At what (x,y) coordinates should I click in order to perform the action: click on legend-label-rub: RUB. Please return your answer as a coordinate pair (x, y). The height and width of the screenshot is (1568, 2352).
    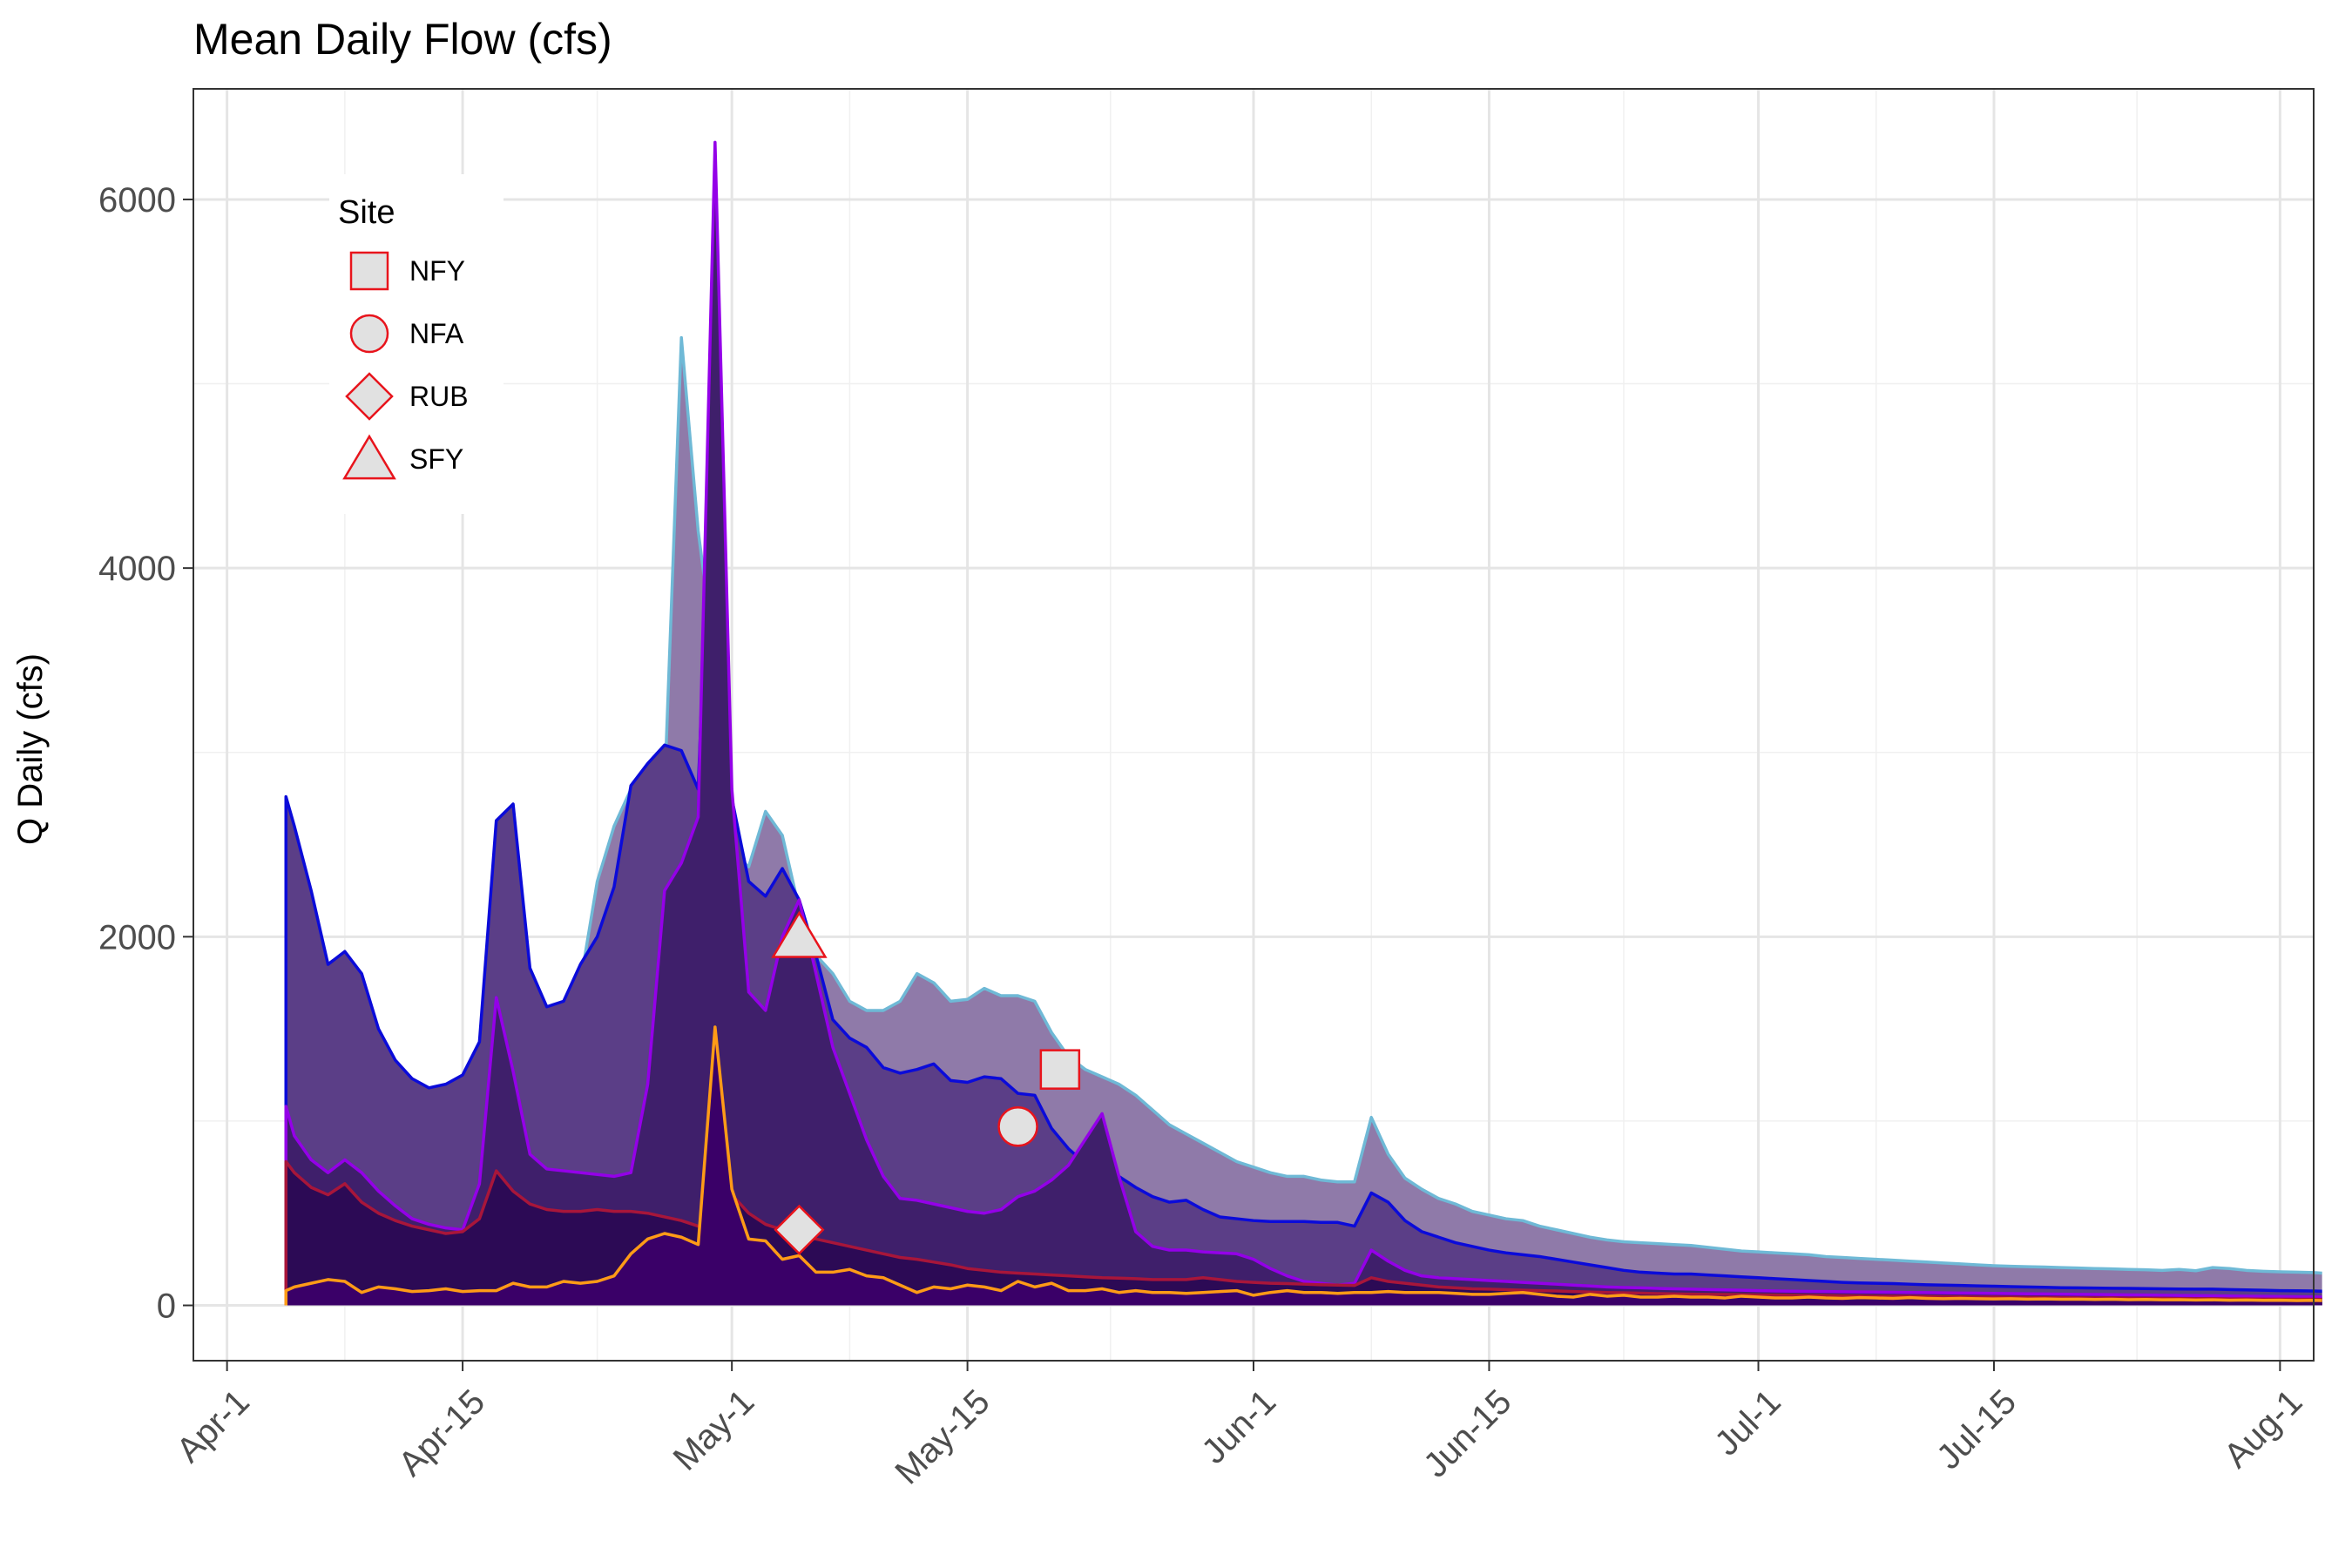
    Looking at the image, I should click on (439, 396).